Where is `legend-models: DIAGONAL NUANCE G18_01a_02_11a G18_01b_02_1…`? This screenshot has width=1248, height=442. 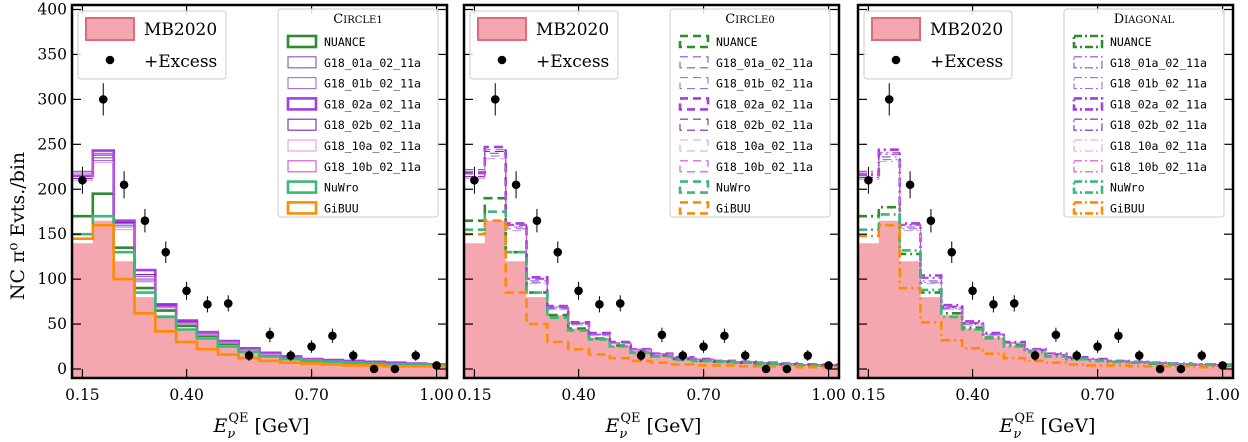
legend-models: DIAGONAL NUANCE G18_01a_02_11a G18_01b_02_1… is located at coordinates (1144, 113).